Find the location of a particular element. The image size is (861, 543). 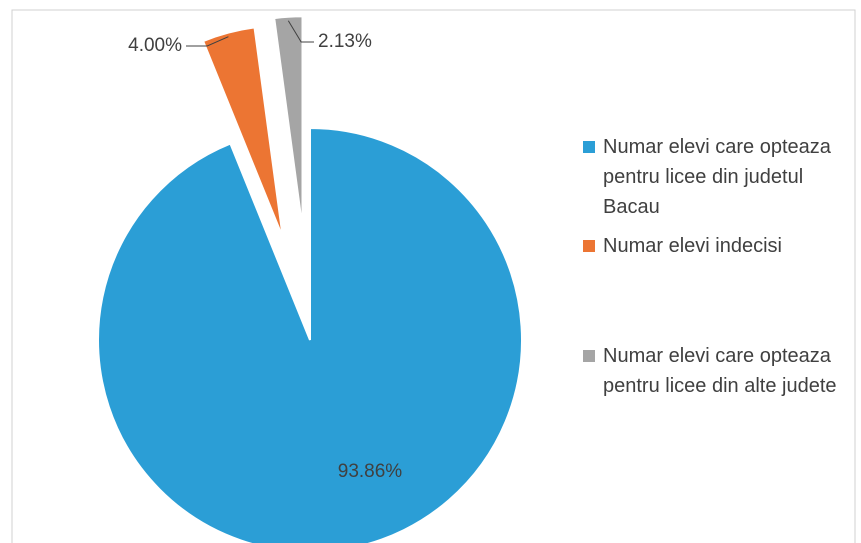

legend-item: Numar elevi indecisi is located at coordinates (718, 246).